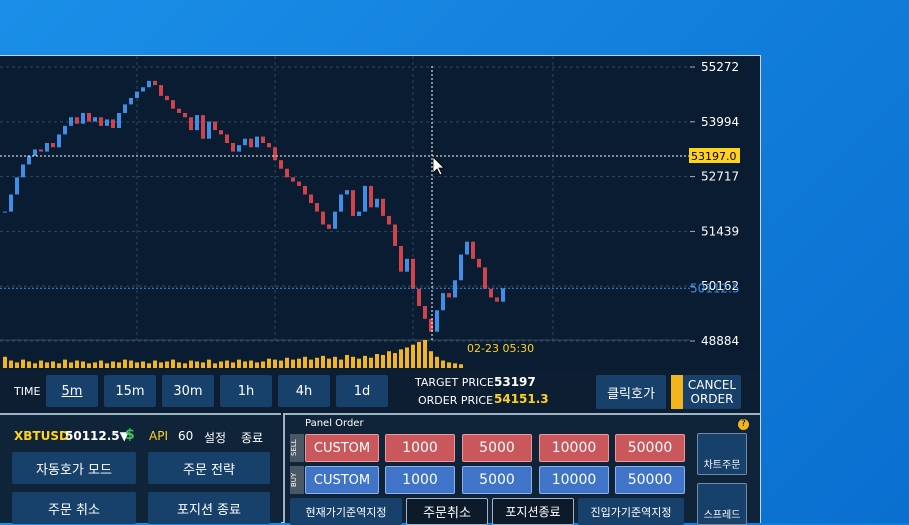 The height and width of the screenshot is (525, 909). I want to click on dollar-icon: $, so click(130, 435).